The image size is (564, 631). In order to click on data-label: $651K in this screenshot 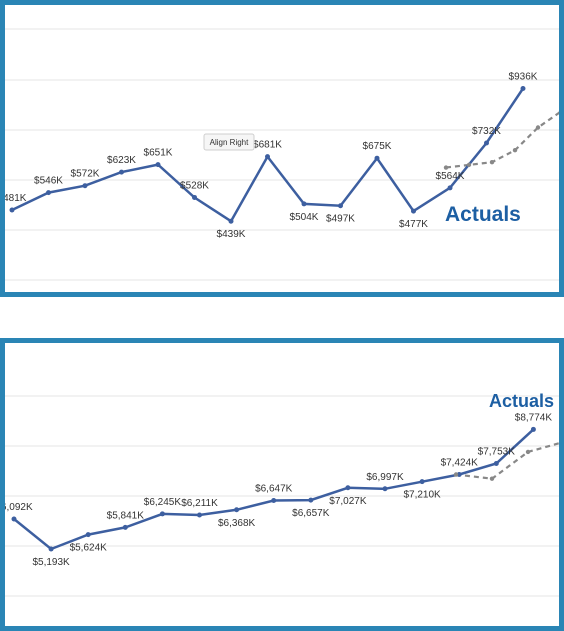, I will do `click(158, 153)`.